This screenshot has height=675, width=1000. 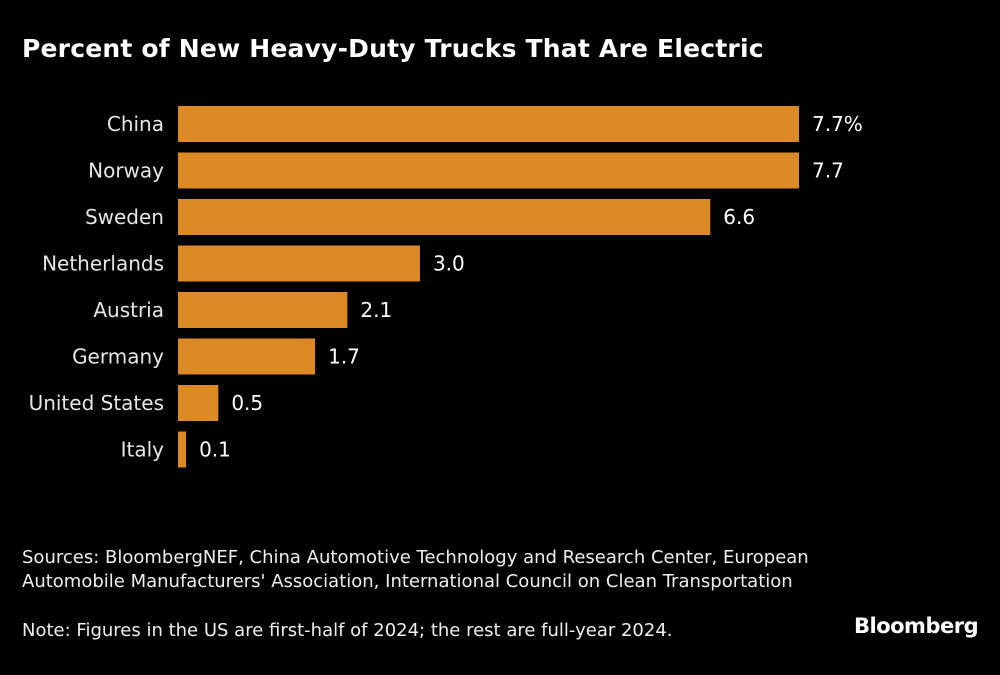 What do you see at coordinates (299, 263) in the screenshot?
I see `bar-netherlands` at bounding box center [299, 263].